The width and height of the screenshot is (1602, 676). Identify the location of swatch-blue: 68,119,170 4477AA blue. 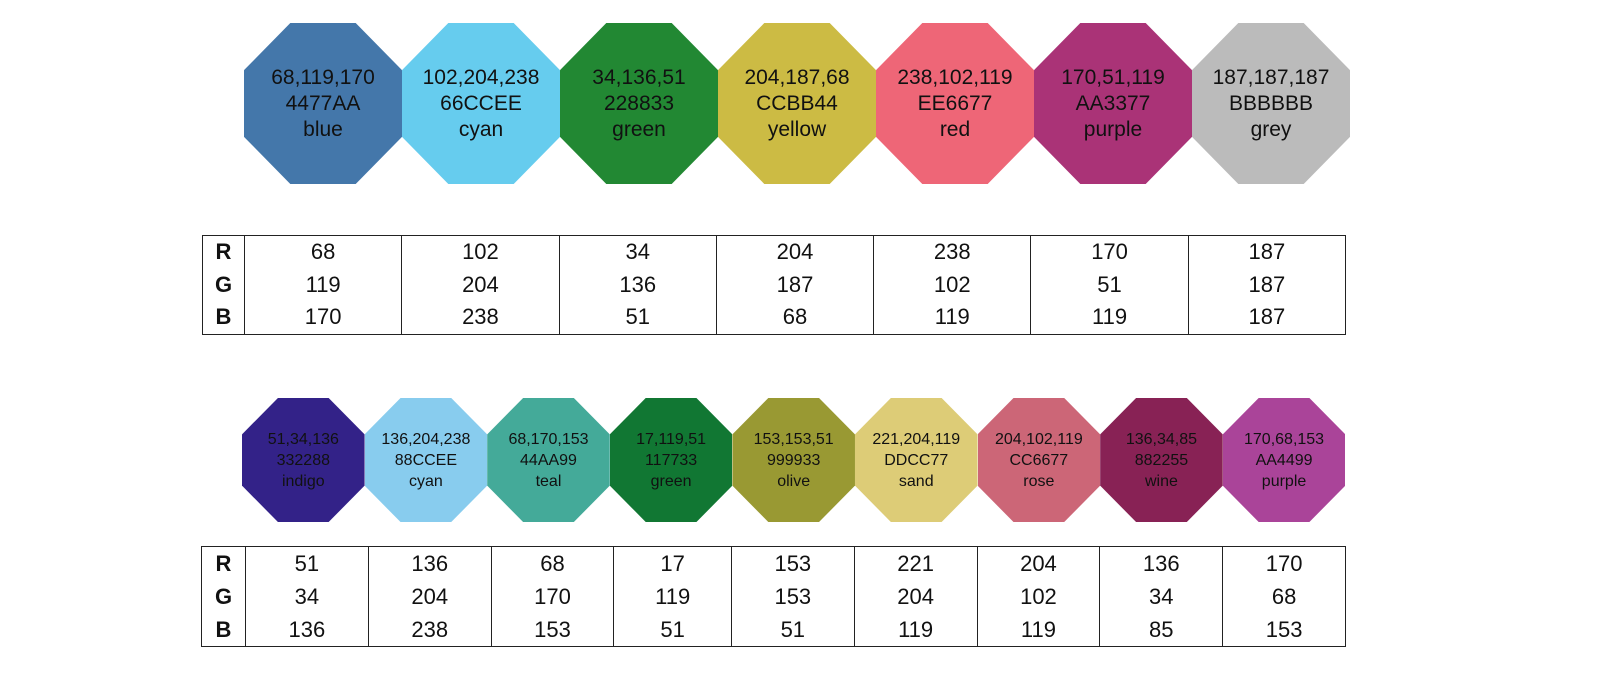
(323, 103).